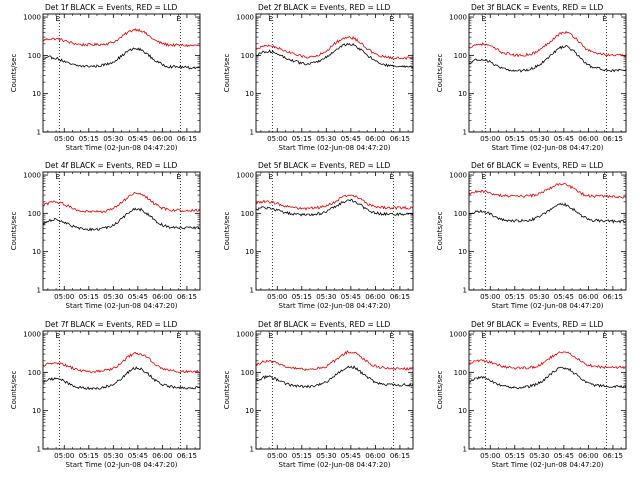 The height and width of the screenshot is (480, 640). What do you see at coordinates (111, 7) in the screenshot?
I see `panel-title: Det 1f BLACK = Events, RED = LLD` at bounding box center [111, 7].